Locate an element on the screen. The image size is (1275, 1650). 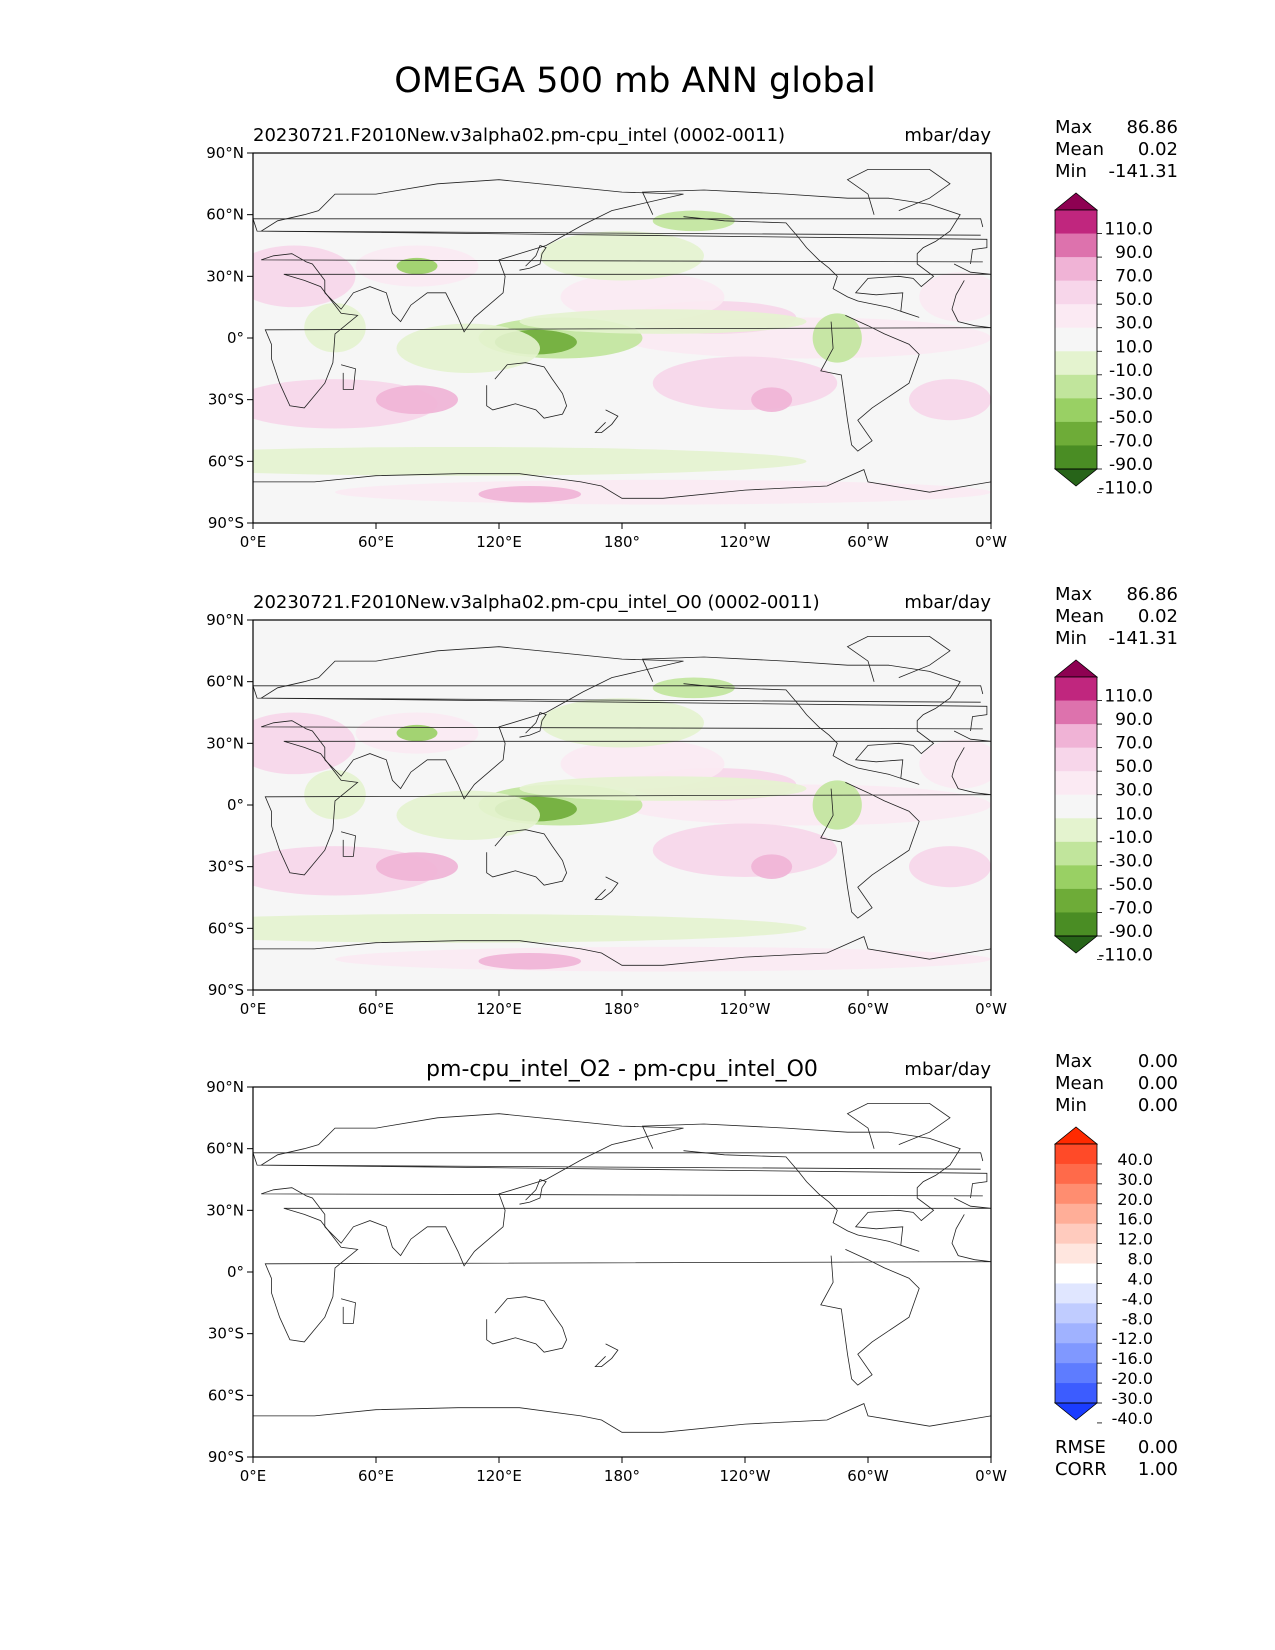
colorbar-label: 50.0 is located at coordinates (1134, 300).